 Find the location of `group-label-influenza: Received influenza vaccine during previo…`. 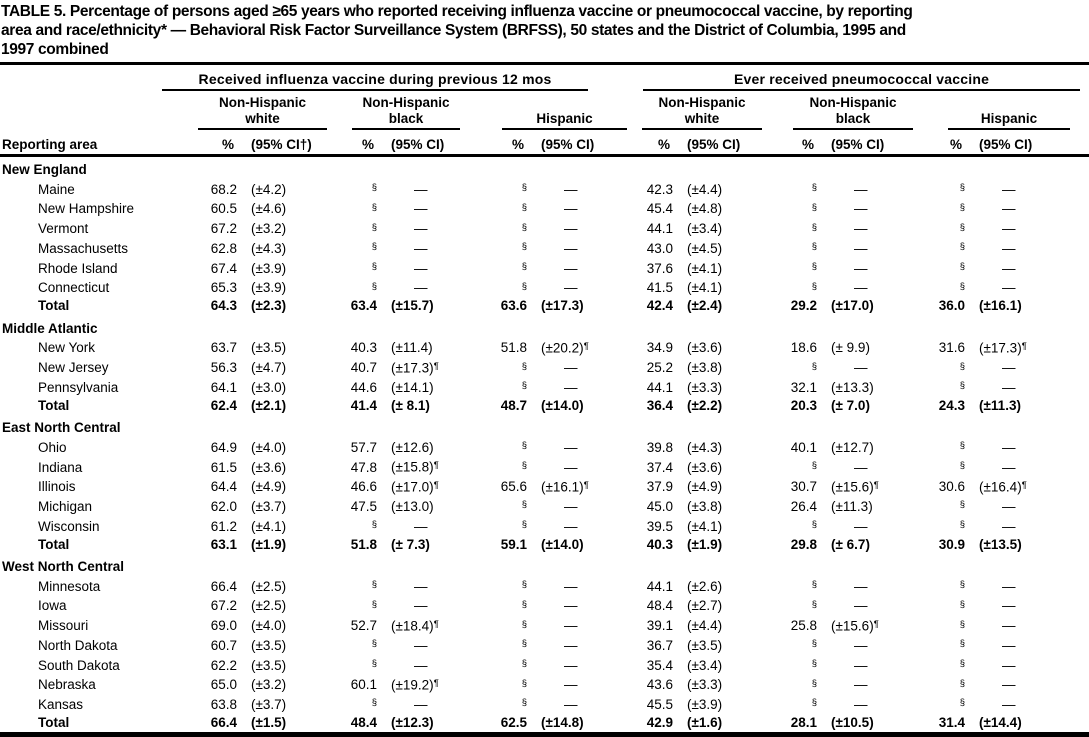

group-label-influenza: Received influenza vaccine during previo… is located at coordinates (375, 81).